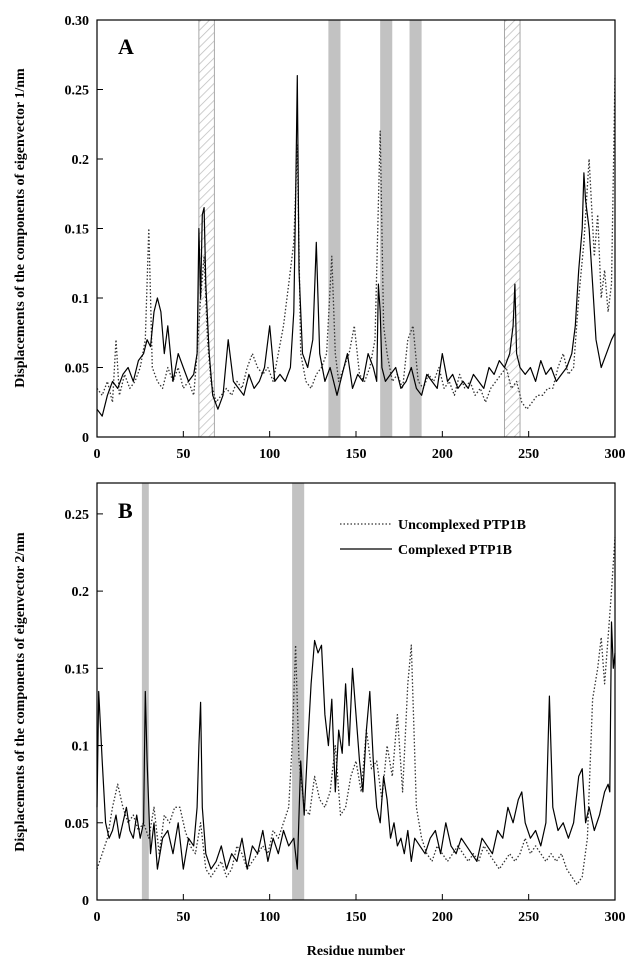 The image size is (628, 962). What do you see at coordinates (97, 454) in the screenshot?
I see `panel-a-x-tick-label: 0` at bounding box center [97, 454].